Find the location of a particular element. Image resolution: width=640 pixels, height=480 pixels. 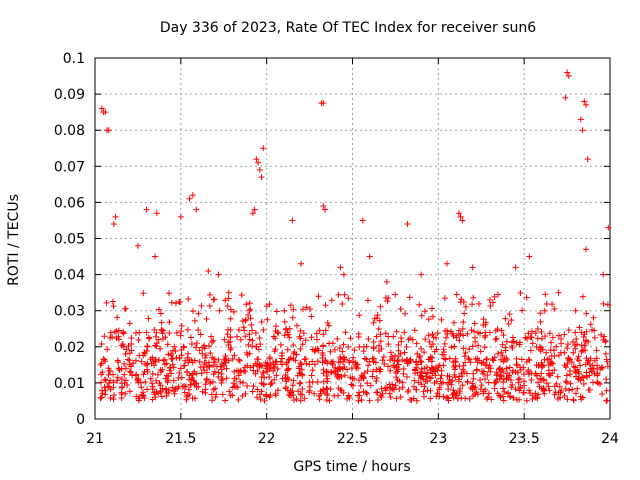

x-tick-label: 23.5 is located at coordinates (524, 439).